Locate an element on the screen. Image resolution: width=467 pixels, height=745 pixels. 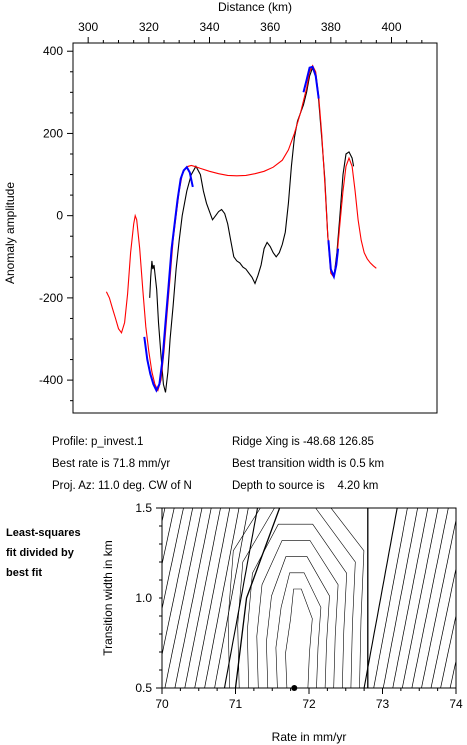
bottom-y-axis: 1.5 1.0 0.5 is located at coordinates (148, 598).